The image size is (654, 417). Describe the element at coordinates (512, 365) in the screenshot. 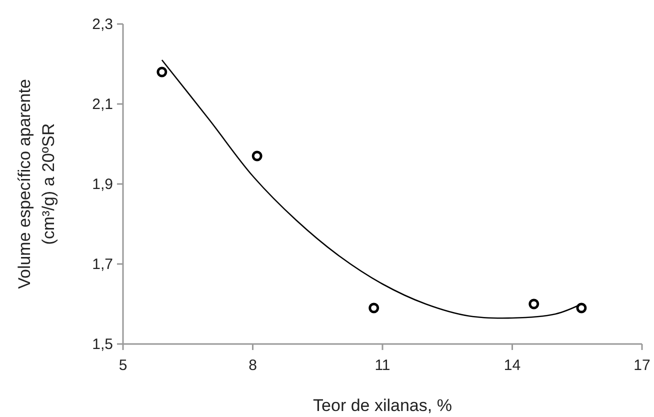

I see `x-tick-label: 14` at that location.